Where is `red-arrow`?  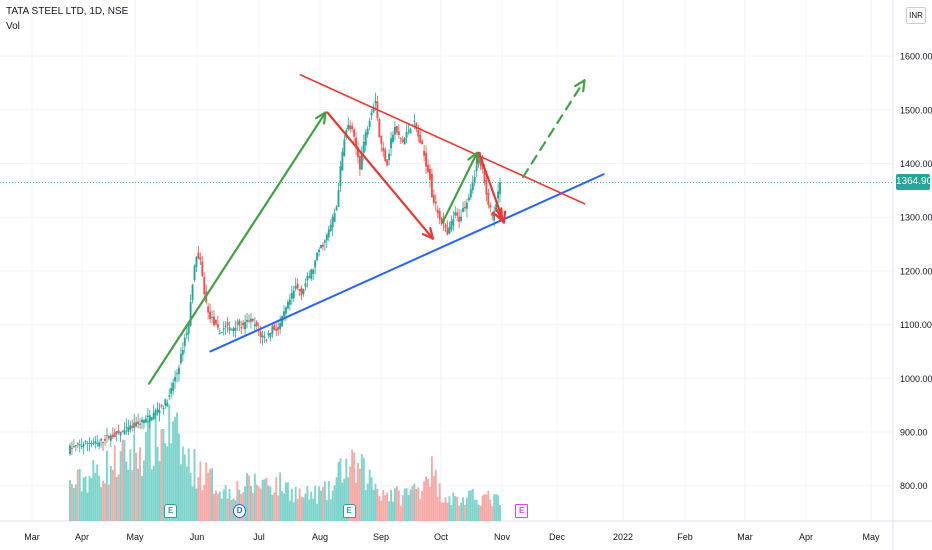
red-arrow is located at coordinates (380, 175).